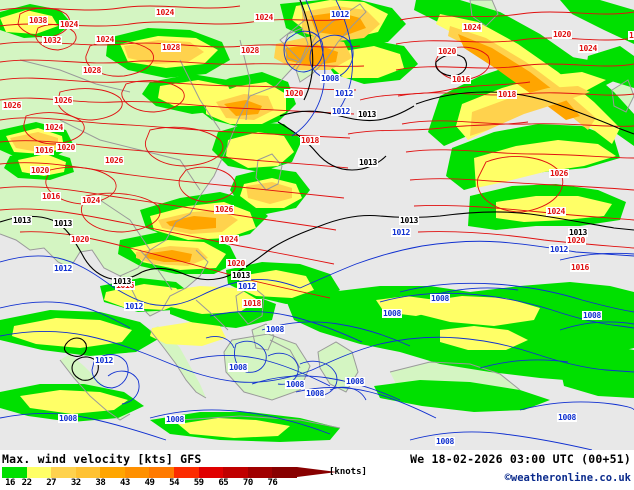  Describe the element at coordinates (149, 483) in the screenshot. I see `legend-tick: 49` at that location.